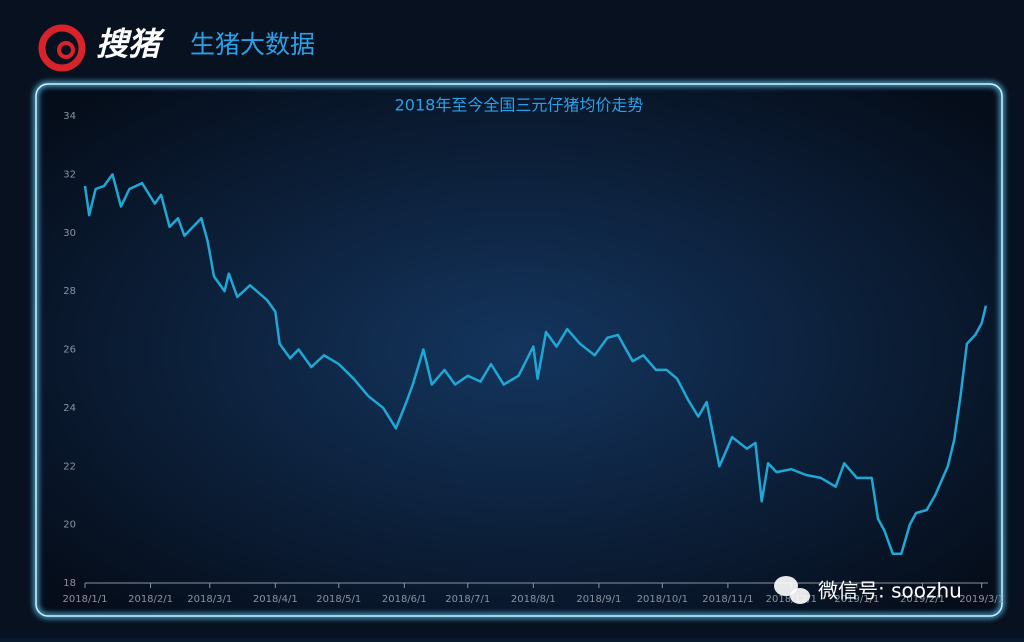 Image resolution: width=1024 pixels, height=642 pixels. I want to click on y-tick-label: 24, so click(69, 408).